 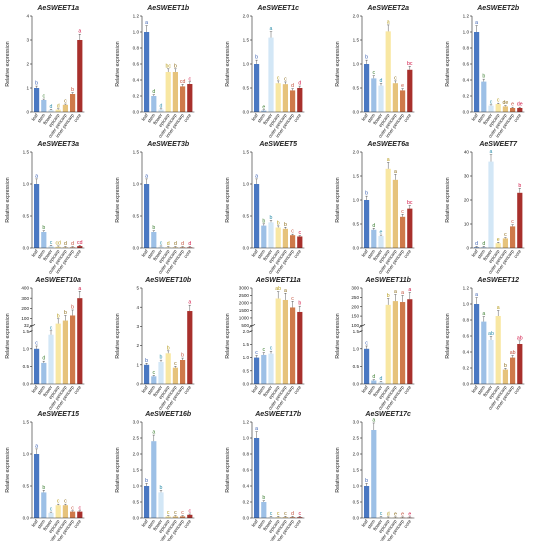 I want to click on y-tick-label: 300, so click(x=25, y=298).